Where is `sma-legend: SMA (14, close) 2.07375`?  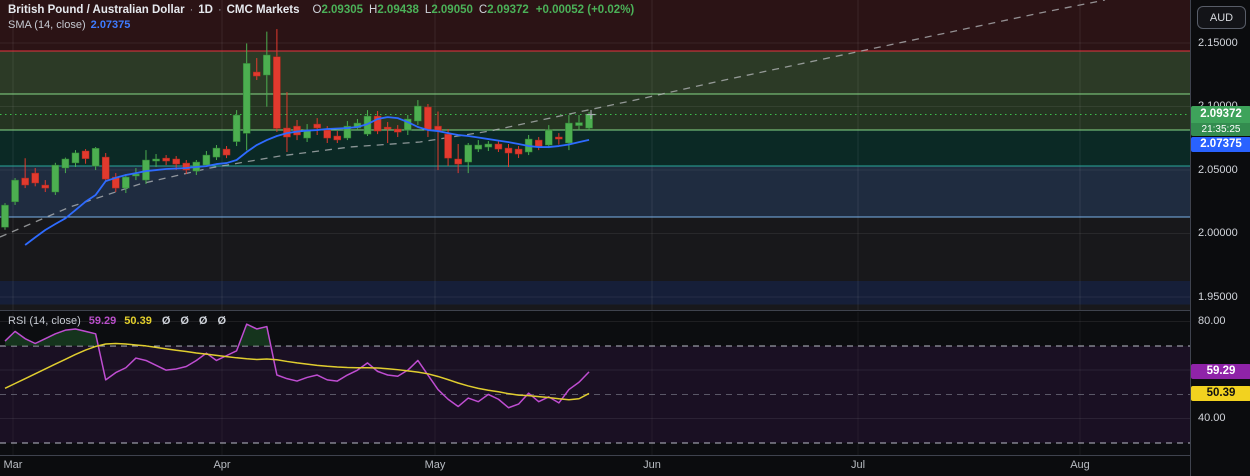 sma-legend: SMA (14, close) 2.07375 is located at coordinates (321, 25).